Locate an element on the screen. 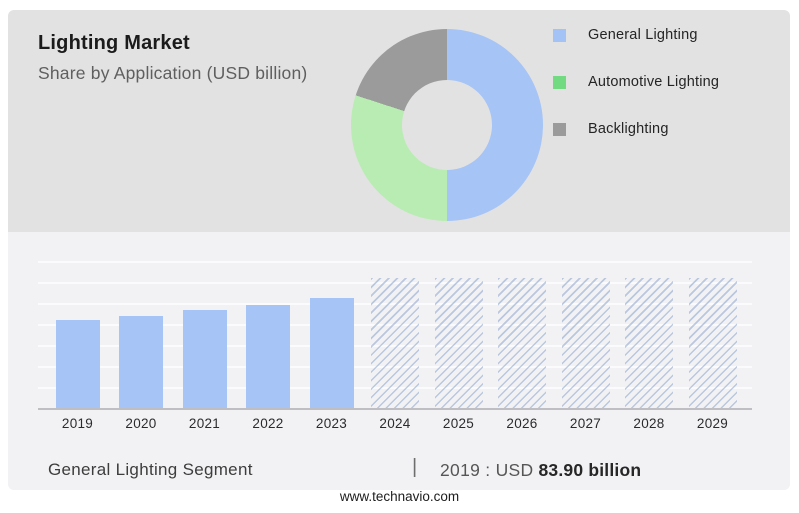  forecast-hatch-2025 is located at coordinates (458, 343).